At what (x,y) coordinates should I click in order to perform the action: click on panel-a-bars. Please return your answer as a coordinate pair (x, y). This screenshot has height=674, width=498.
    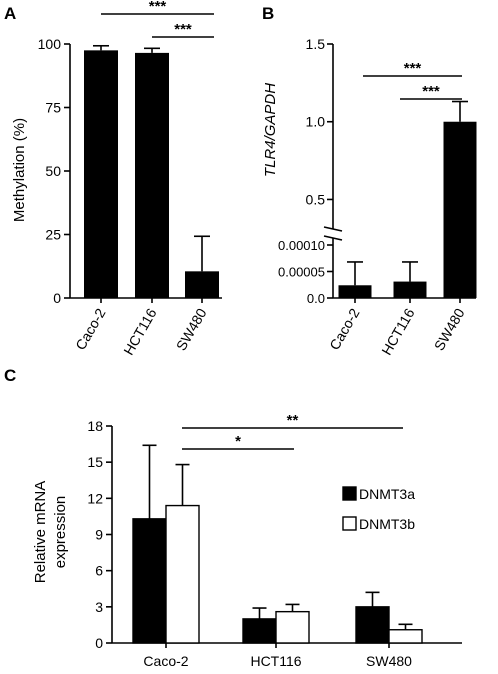
    Looking at the image, I should click on (151, 171).